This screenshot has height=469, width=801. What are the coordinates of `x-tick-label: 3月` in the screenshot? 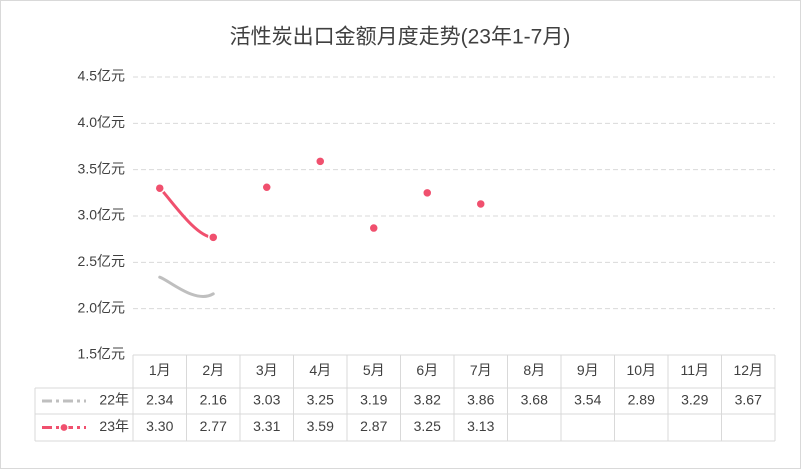 It's located at (267, 370).